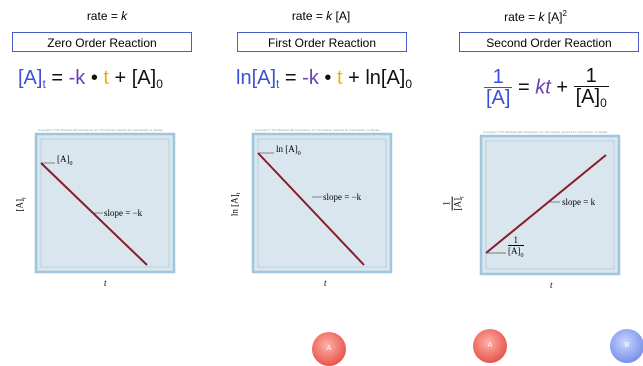 Image resolution: width=643 pixels, height=366 pixels. I want to click on zero-order-rate-law: rate = k, so click(107, 16).